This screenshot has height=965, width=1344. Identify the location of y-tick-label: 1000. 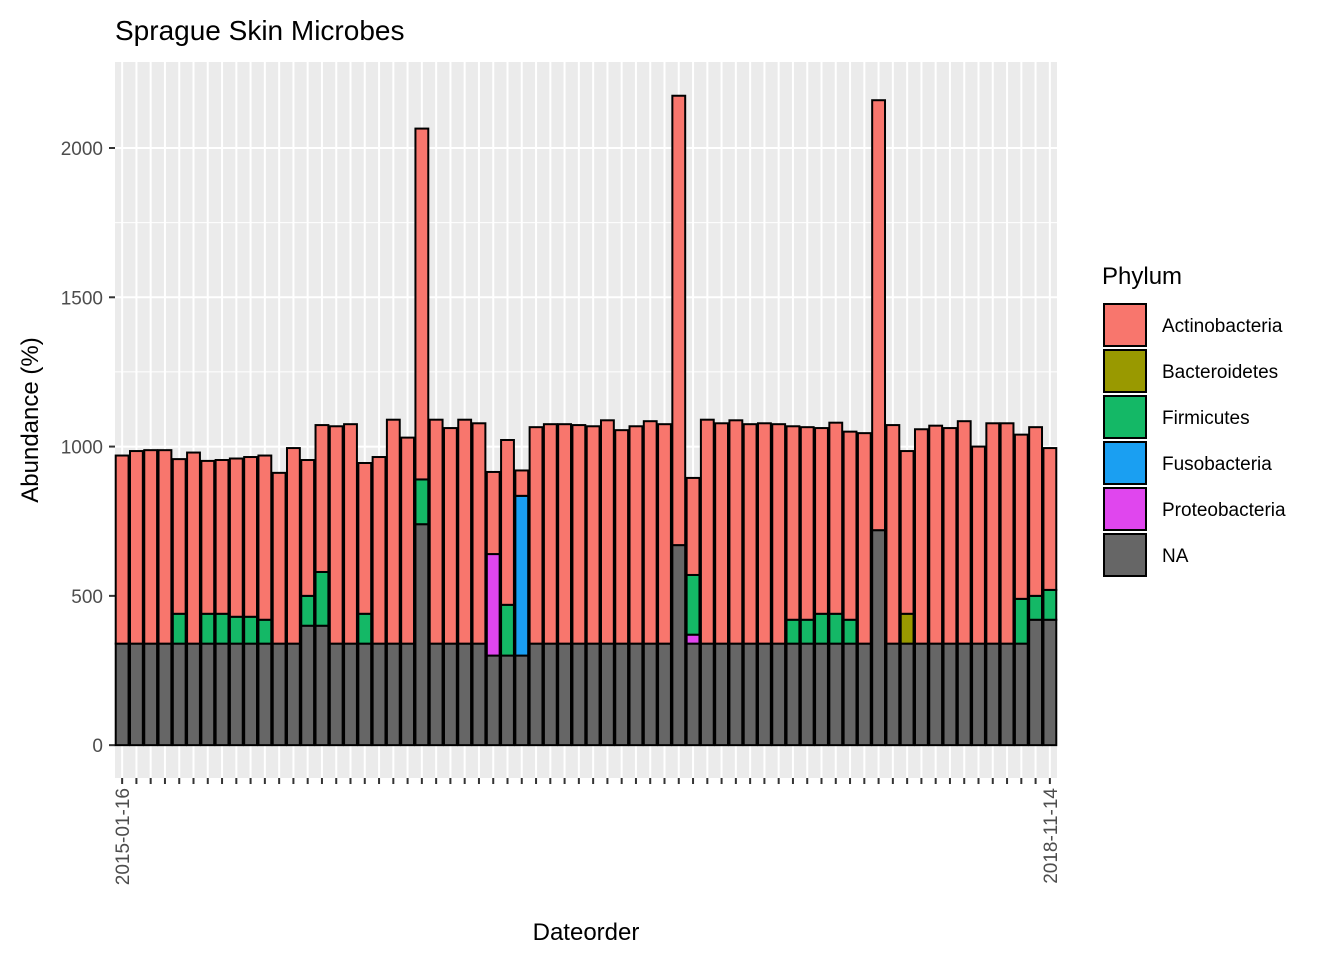
(82, 448).